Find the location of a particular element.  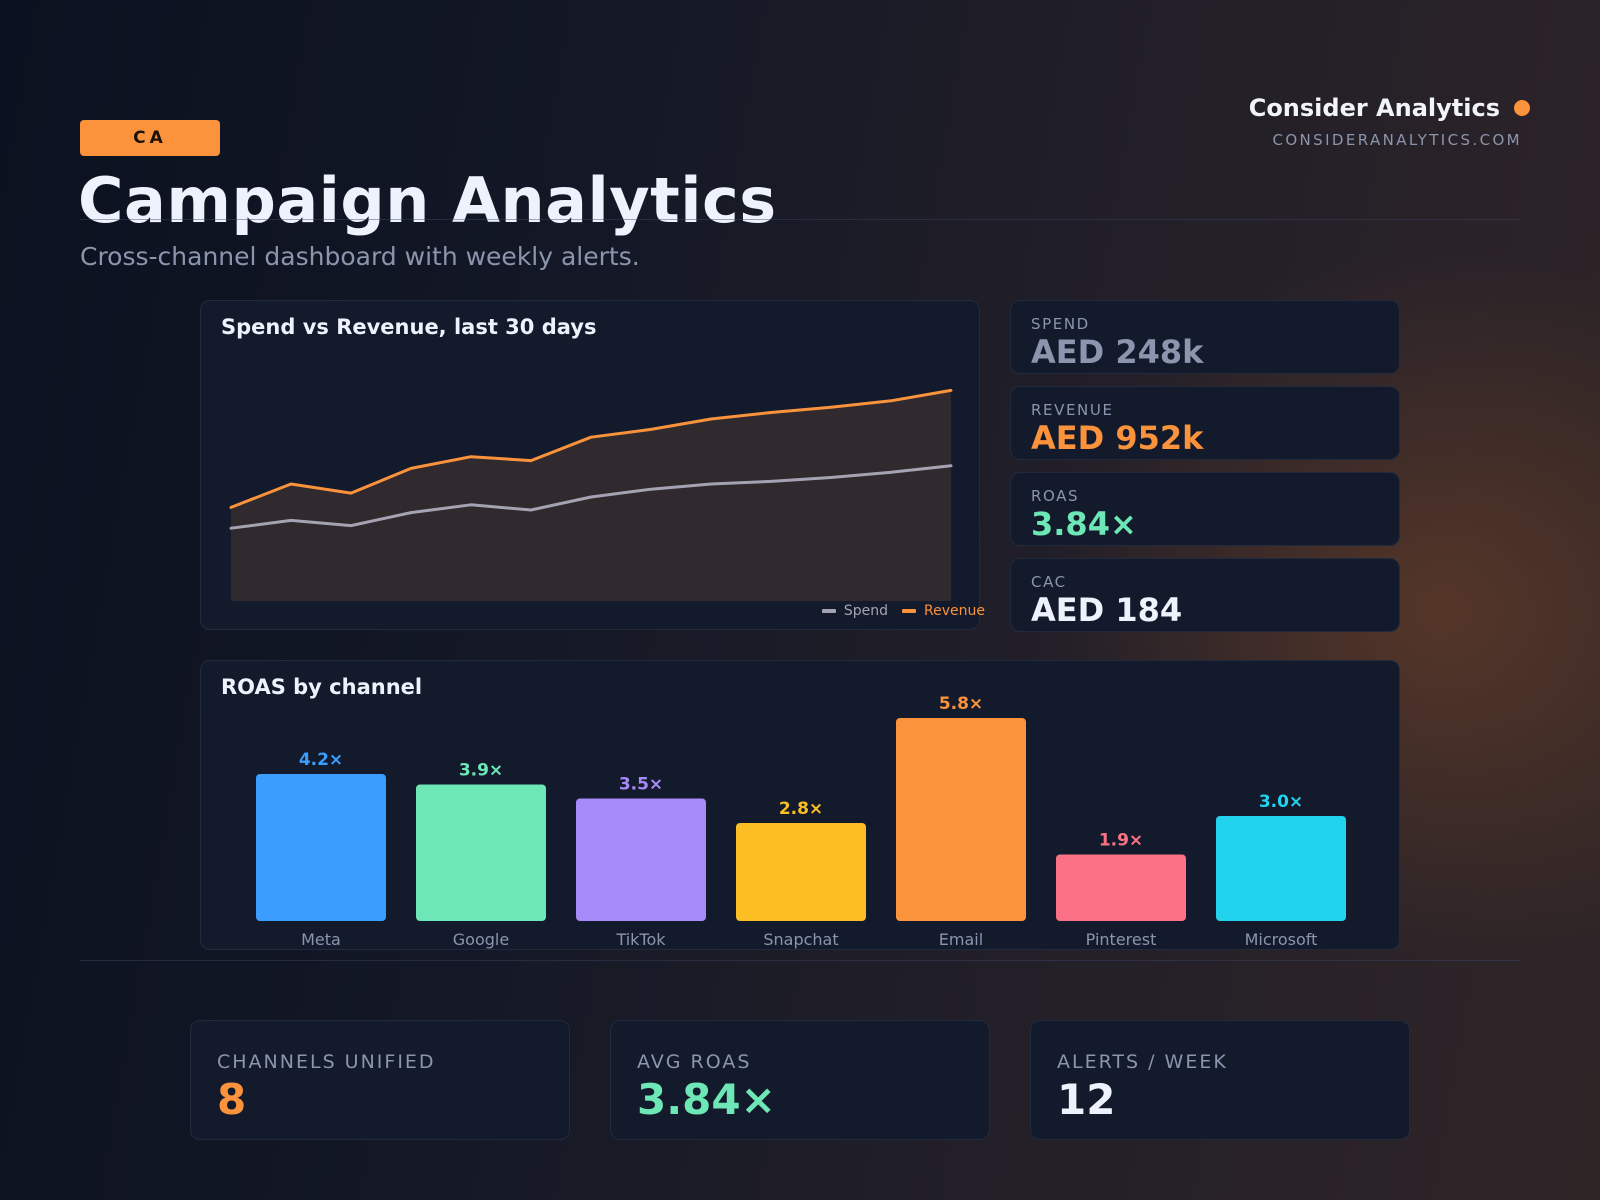

bar-snapchat is located at coordinates (801, 872).